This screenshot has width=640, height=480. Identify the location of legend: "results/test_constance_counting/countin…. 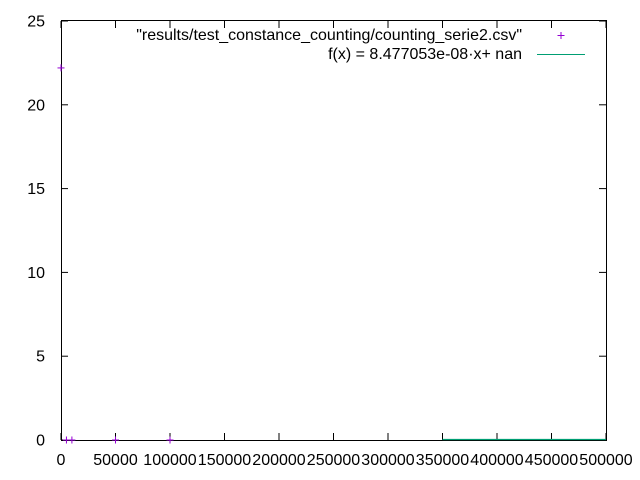
(360, 45).